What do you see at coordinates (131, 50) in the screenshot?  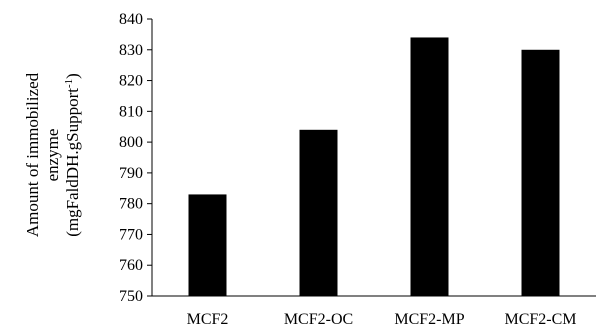 I see `y-tick-label: 830` at bounding box center [131, 50].